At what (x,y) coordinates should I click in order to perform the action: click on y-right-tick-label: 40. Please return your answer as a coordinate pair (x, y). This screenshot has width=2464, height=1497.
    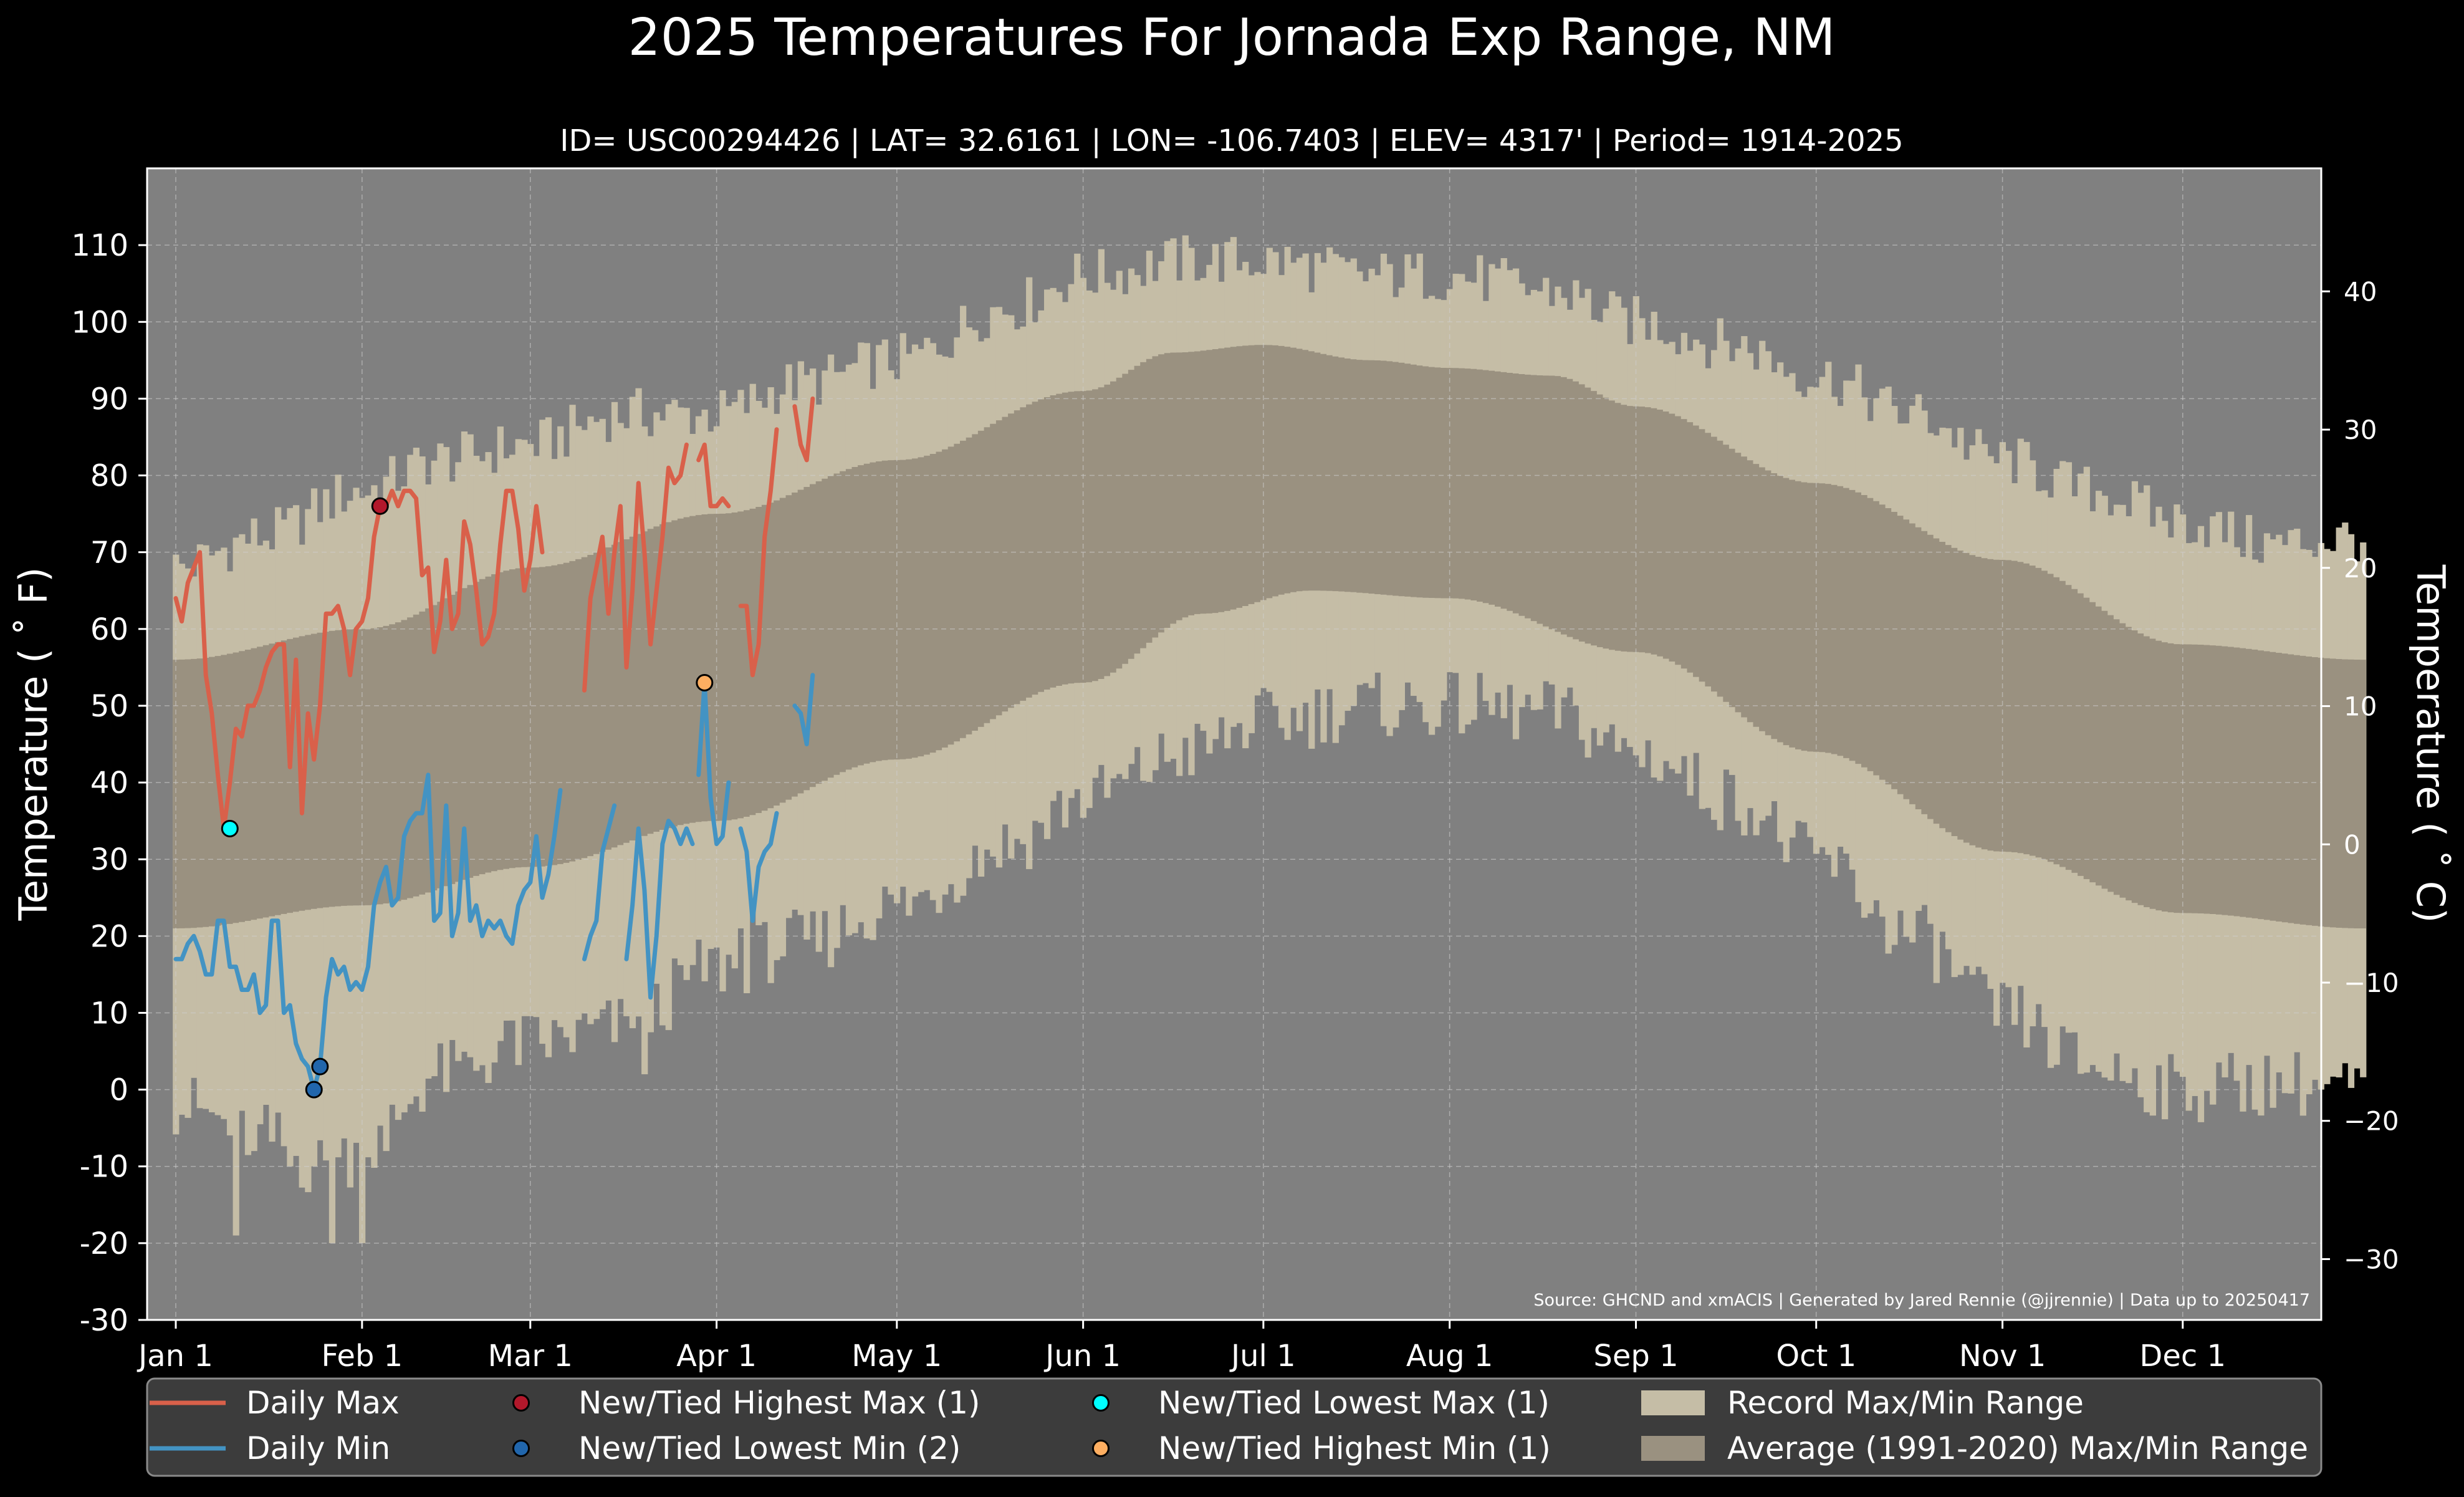
    Looking at the image, I should click on (2360, 291).